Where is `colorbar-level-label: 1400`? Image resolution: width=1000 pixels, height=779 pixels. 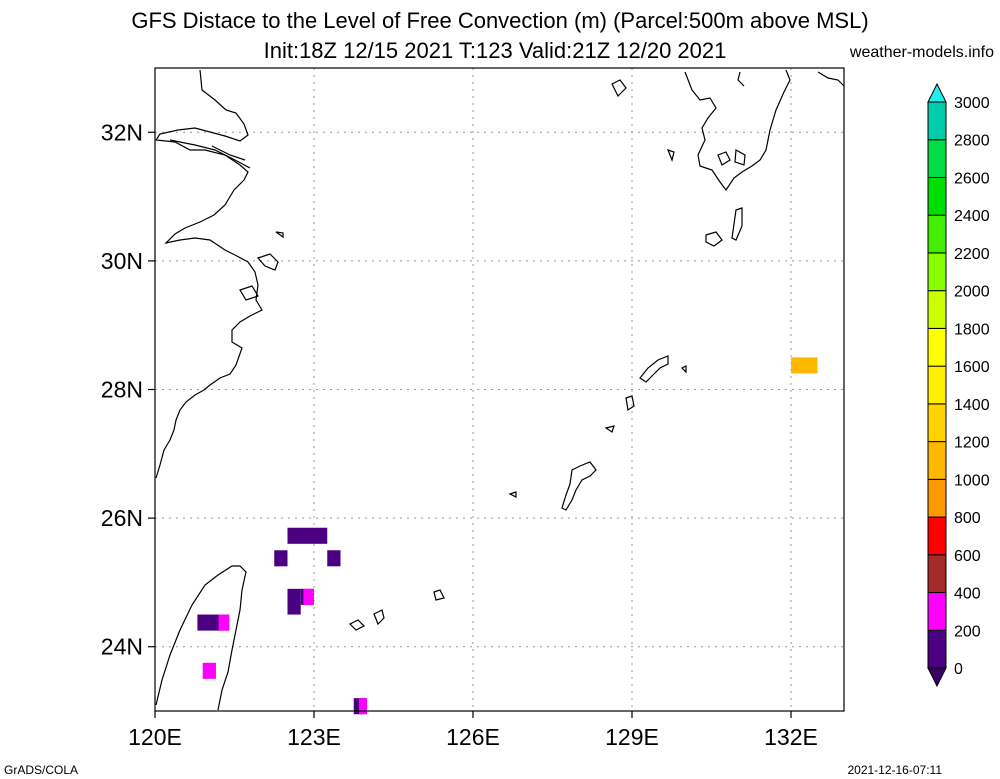
colorbar-level-label: 1400 is located at coordinates (972, 405).